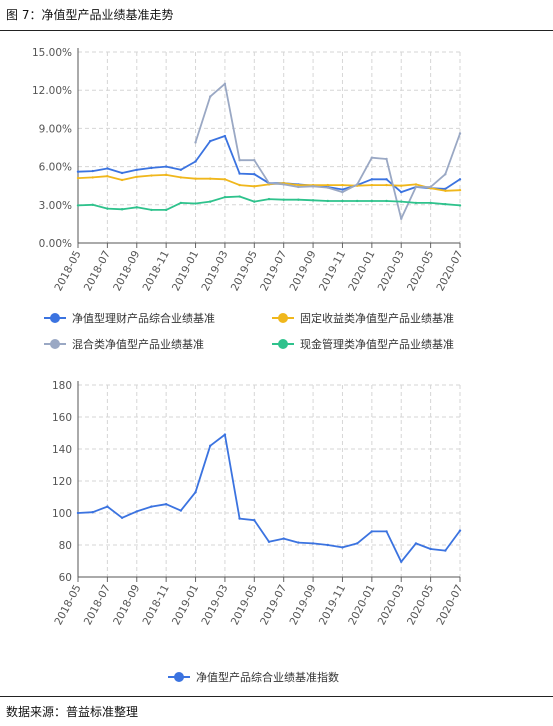 The width and height of the screenshot is (553, 726). I want to click on y-tick-label: 60, so click(65, 578).